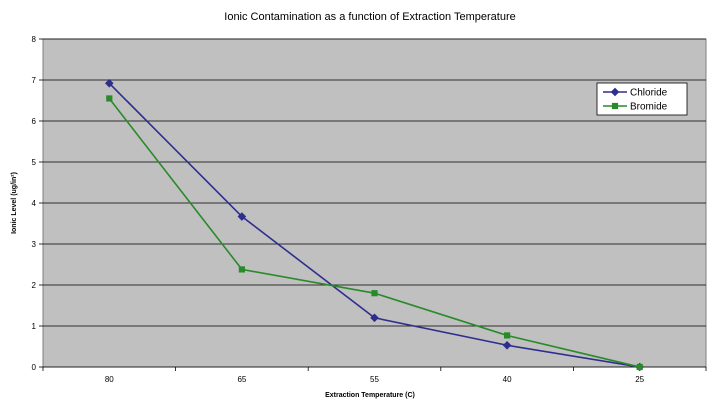  I want to click on legend: Chloride Bromide, so click(642, 99).